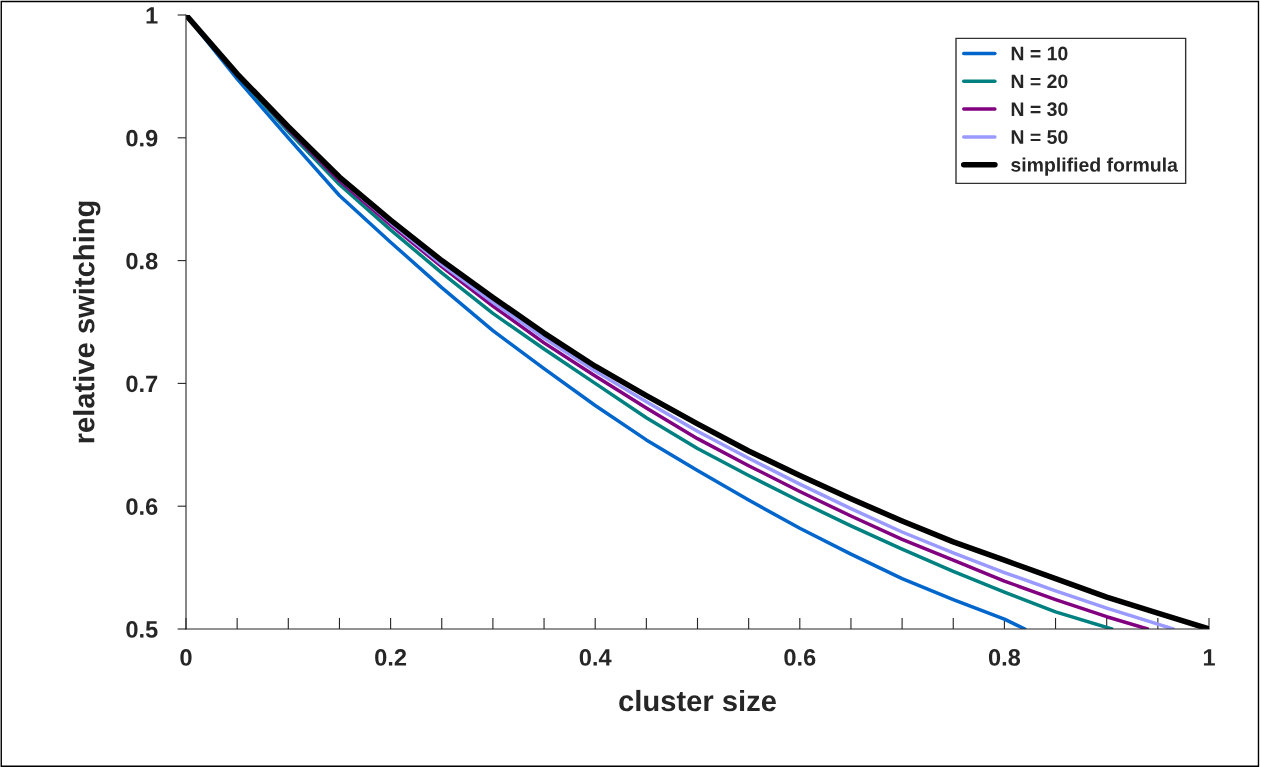  Describe the element at coordinates (1095, 166) in the screenshot. I see `legend-label: simplified formula` at that location.